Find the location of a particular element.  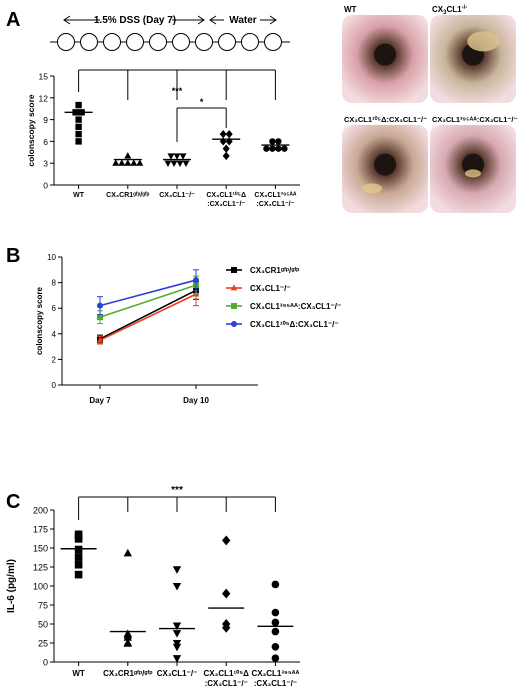

mucosal-lesion is located at coordinates (483, 41).